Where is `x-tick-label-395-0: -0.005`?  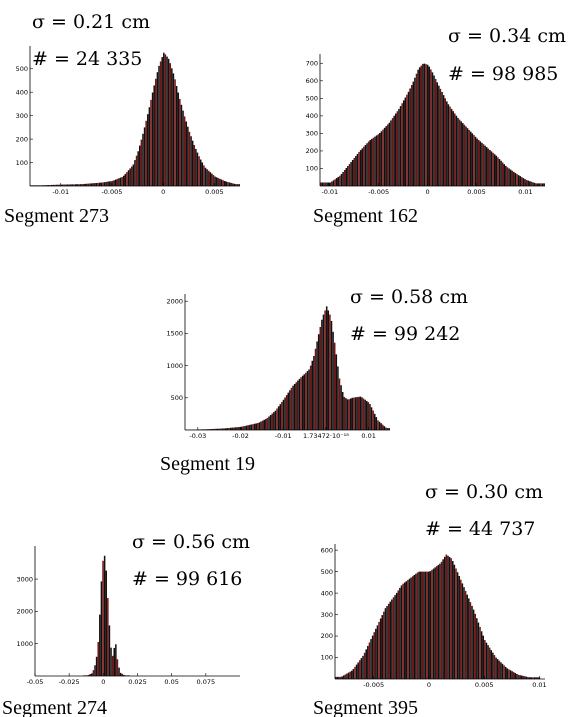 x-tick-label-395-0: -0.005 is located at coordinates (373, 685).